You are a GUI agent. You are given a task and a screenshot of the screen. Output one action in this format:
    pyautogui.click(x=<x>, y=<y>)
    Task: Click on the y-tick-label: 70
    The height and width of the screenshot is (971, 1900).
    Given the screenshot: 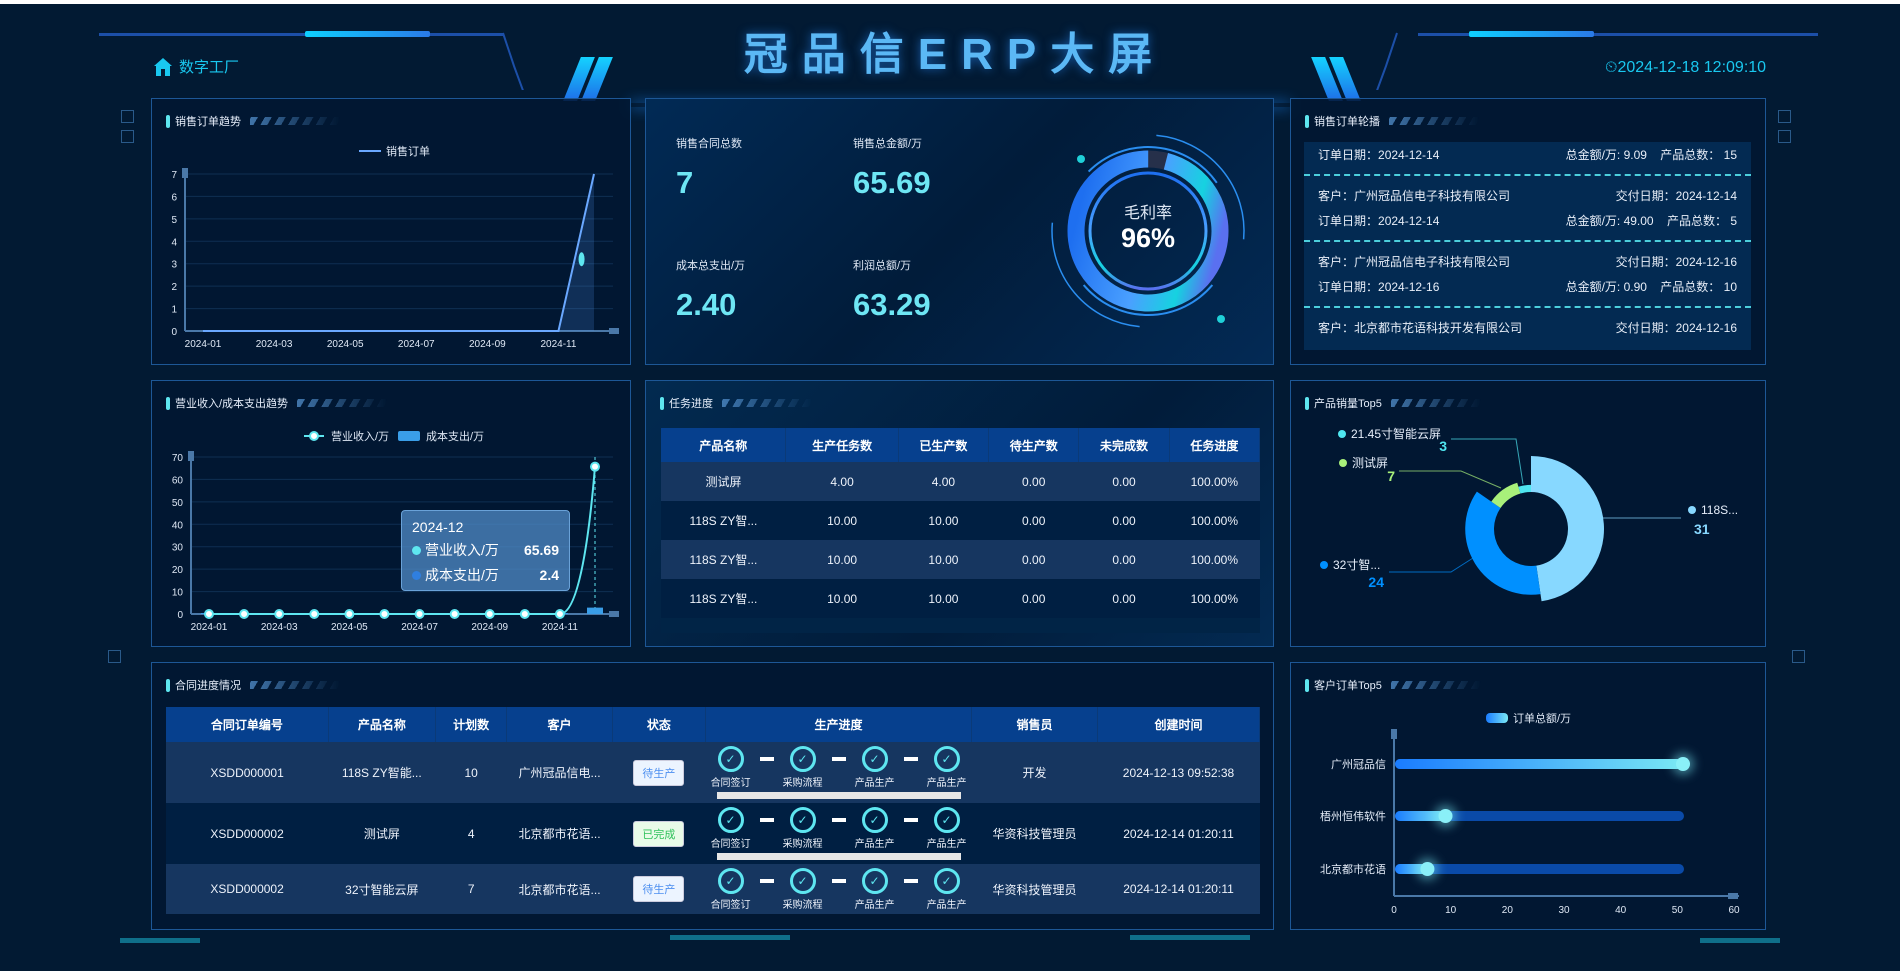 What is the action you would take?
    pyautogui.click(x=178, y=458)
    